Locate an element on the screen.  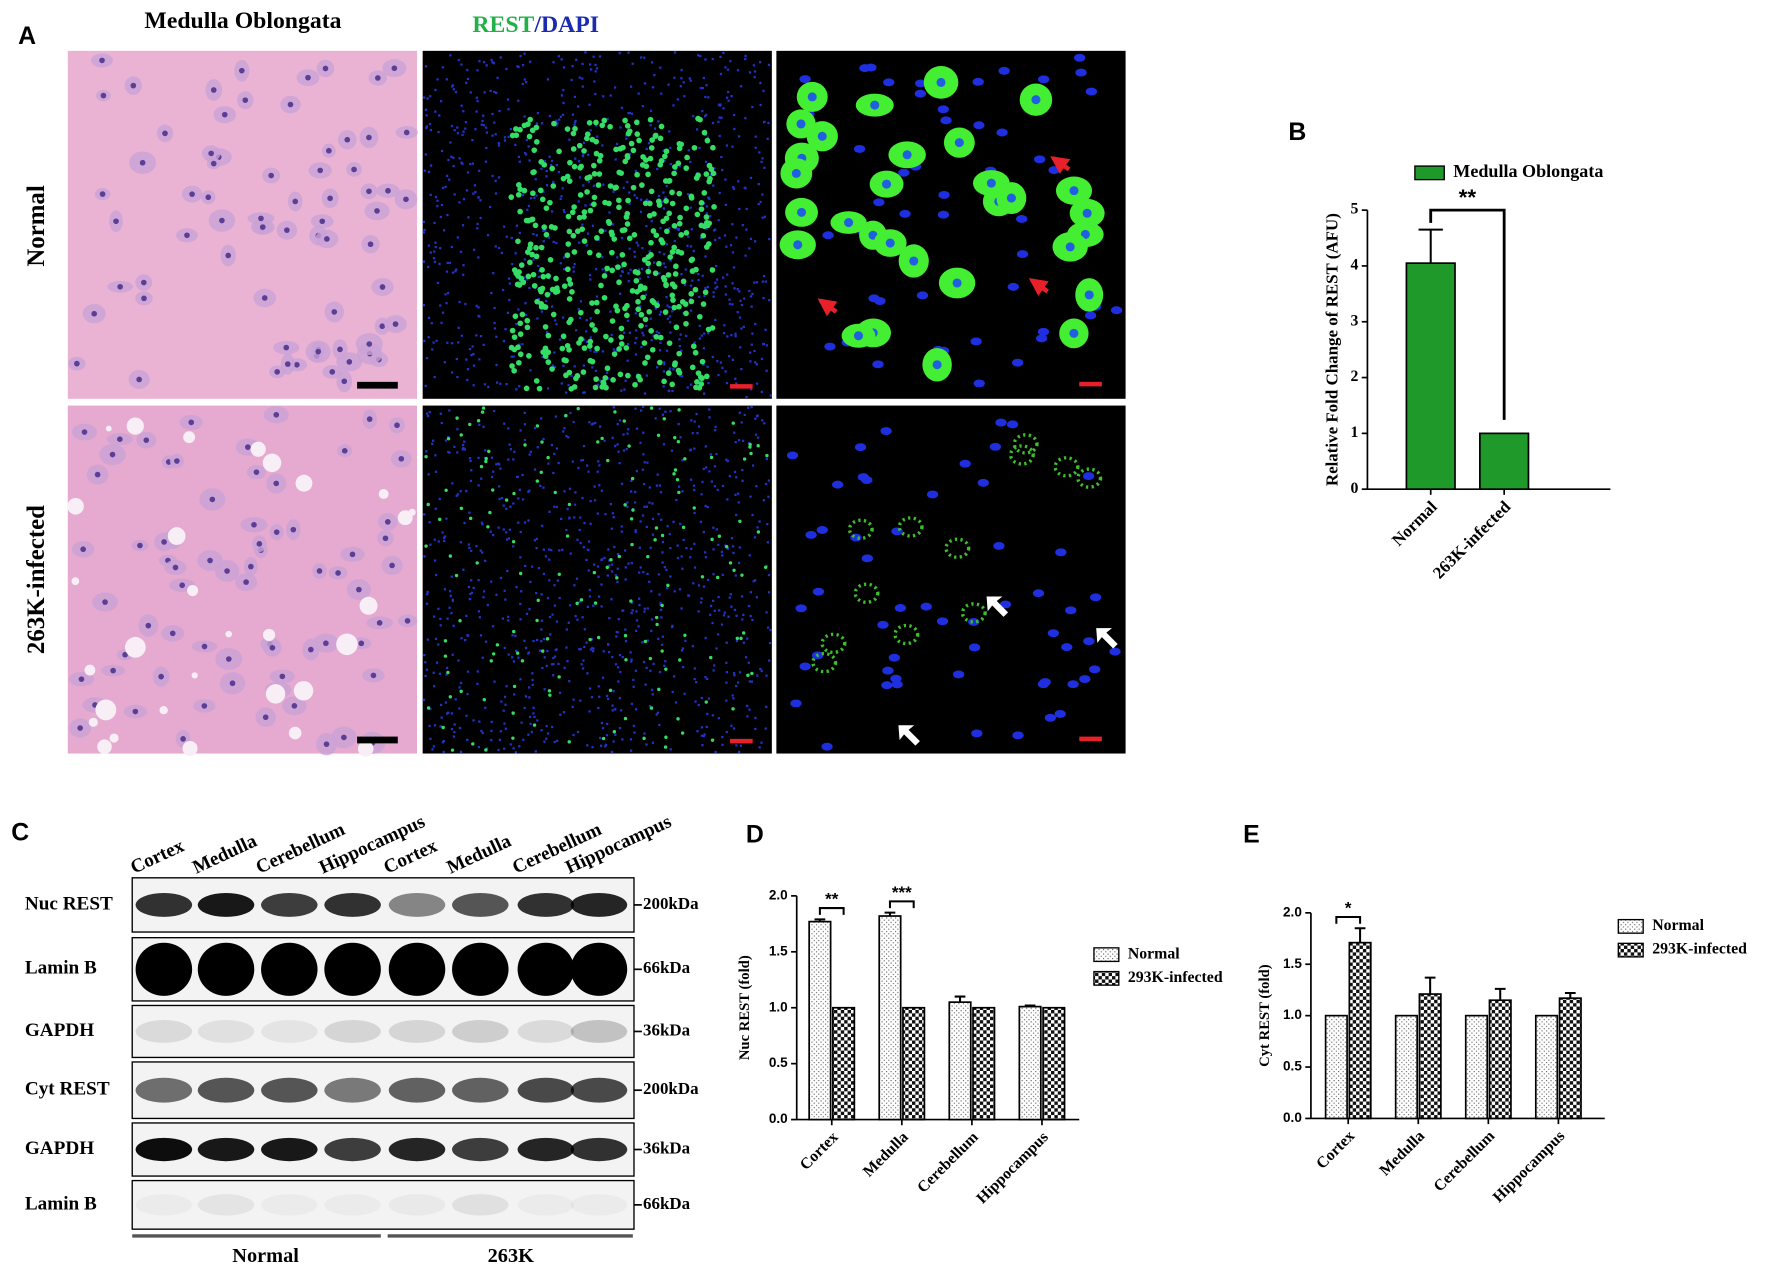
row-label: Normal is located at coordinates (36, 225).